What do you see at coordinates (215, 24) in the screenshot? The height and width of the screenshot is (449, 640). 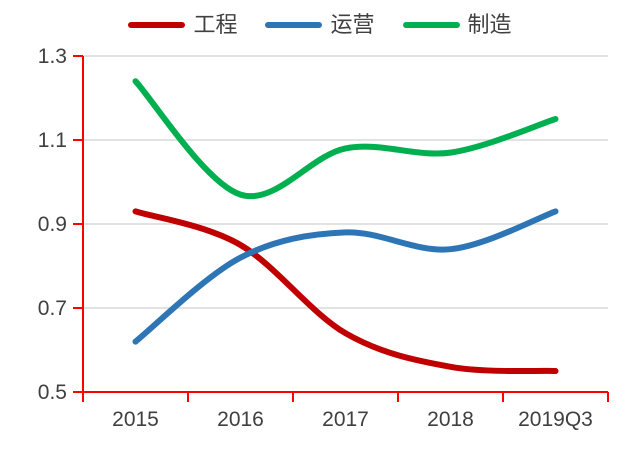 I see `legend-label-engineering: 工程` at bounding box center [215, 24].